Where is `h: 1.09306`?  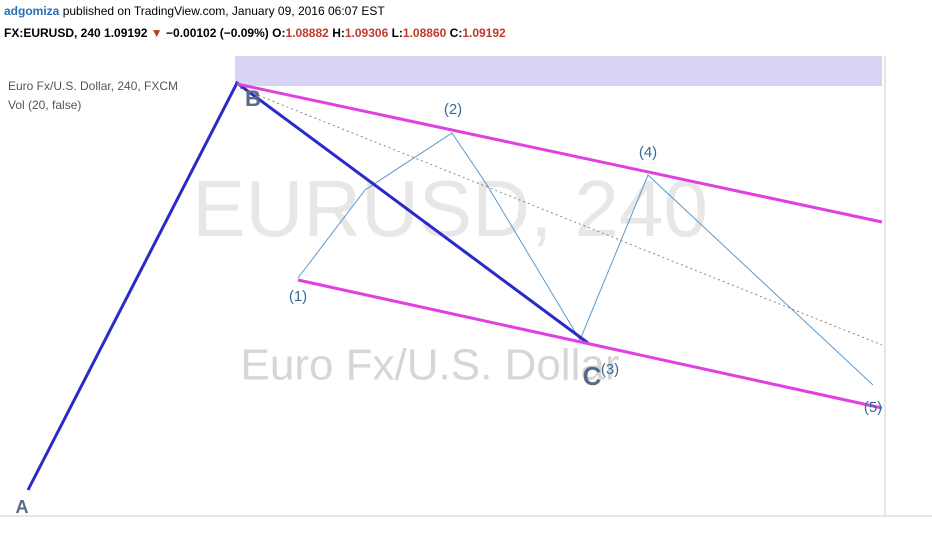
h: 1.09306 is located at coordinates (366, 33).